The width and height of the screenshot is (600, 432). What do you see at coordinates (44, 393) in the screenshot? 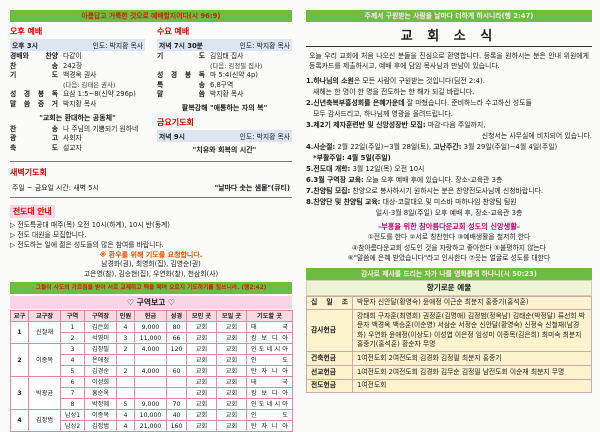
I see `district-leader-cell: 박광균` at bounding box center [44, 393].